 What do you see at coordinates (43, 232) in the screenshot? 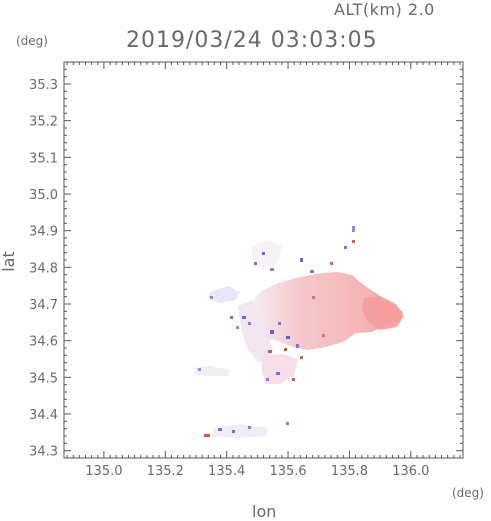
I see `y-tick-label: 34.9` at bounding box center [43, 232].